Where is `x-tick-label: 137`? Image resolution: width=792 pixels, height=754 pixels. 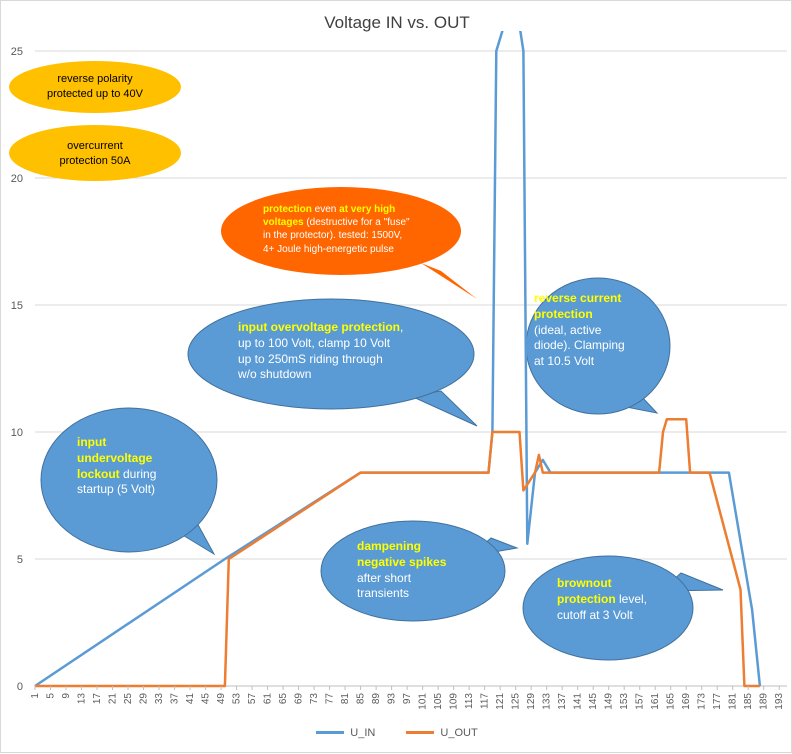
x-tick-label: 137 is located at coordinates (562, 701).